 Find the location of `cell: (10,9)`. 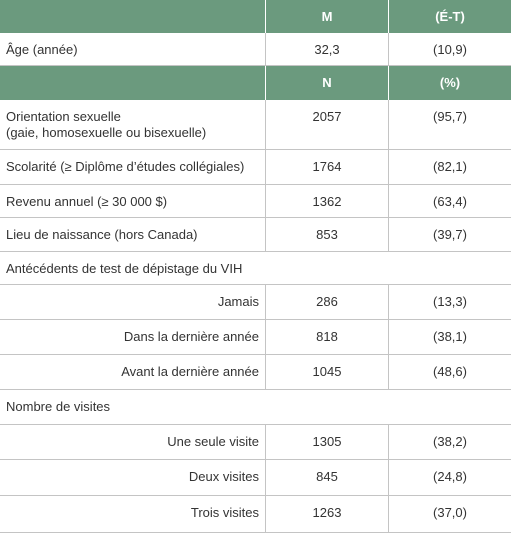

cell: (10,9) is located at coordinates (449, 49).